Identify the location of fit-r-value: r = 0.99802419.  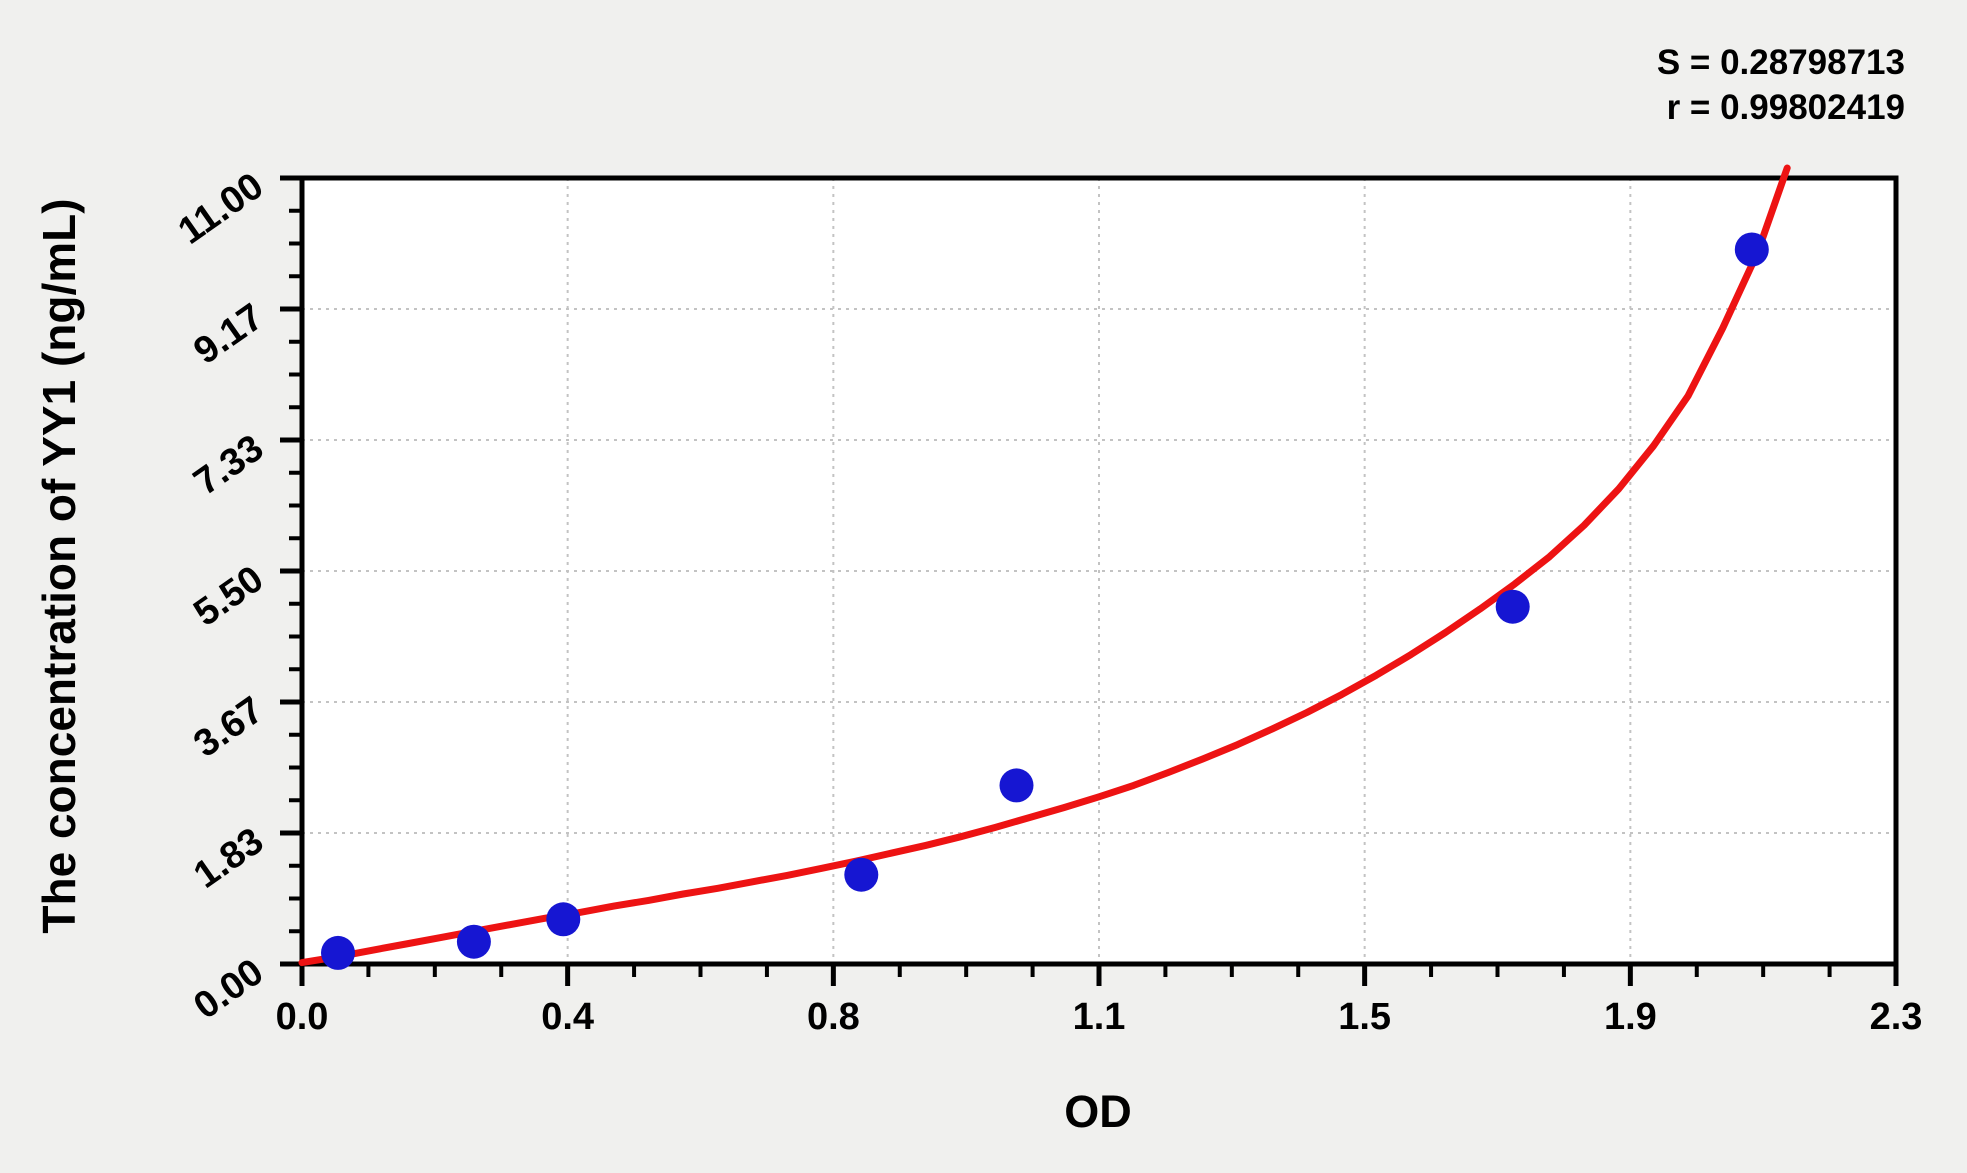
(1785, 107).